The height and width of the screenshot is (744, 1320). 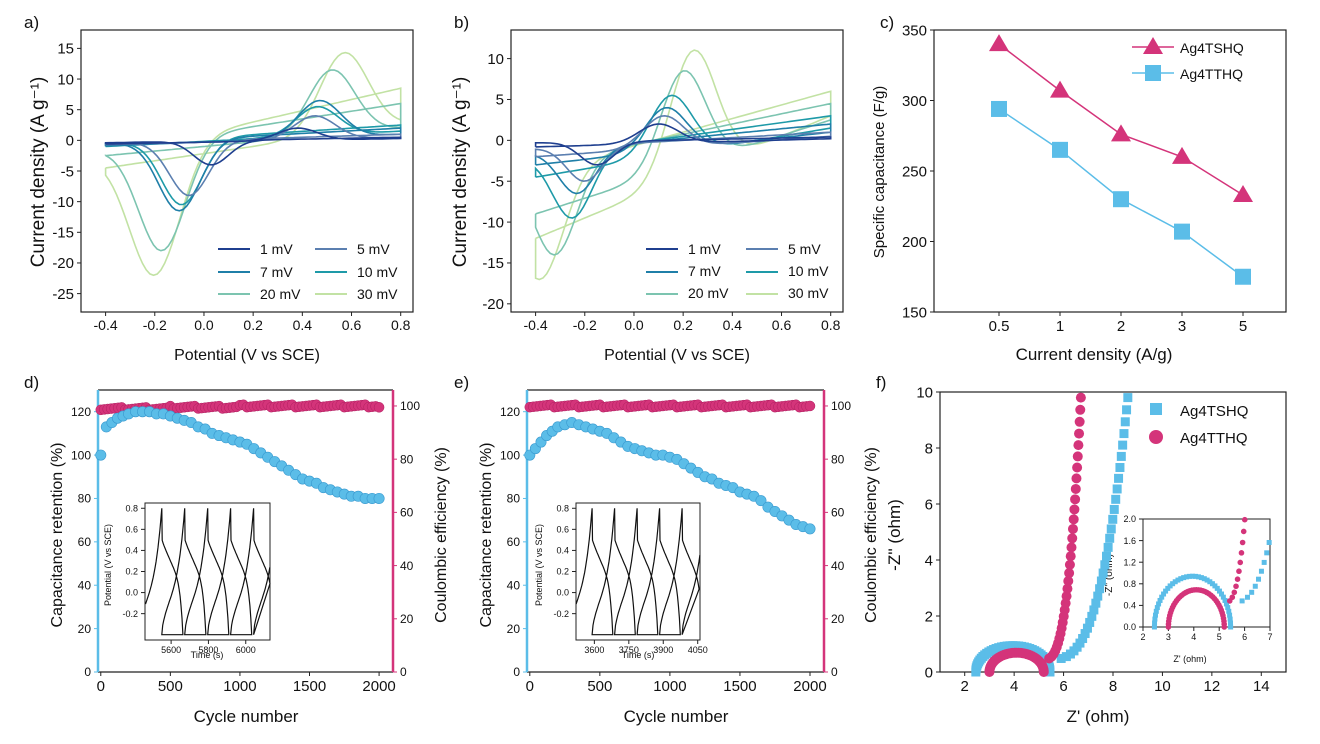 What do you see at coordinates (377, 272) in the screenshot?
I see `legend-a-4: 10 mV` at bounding box center [377, 272].